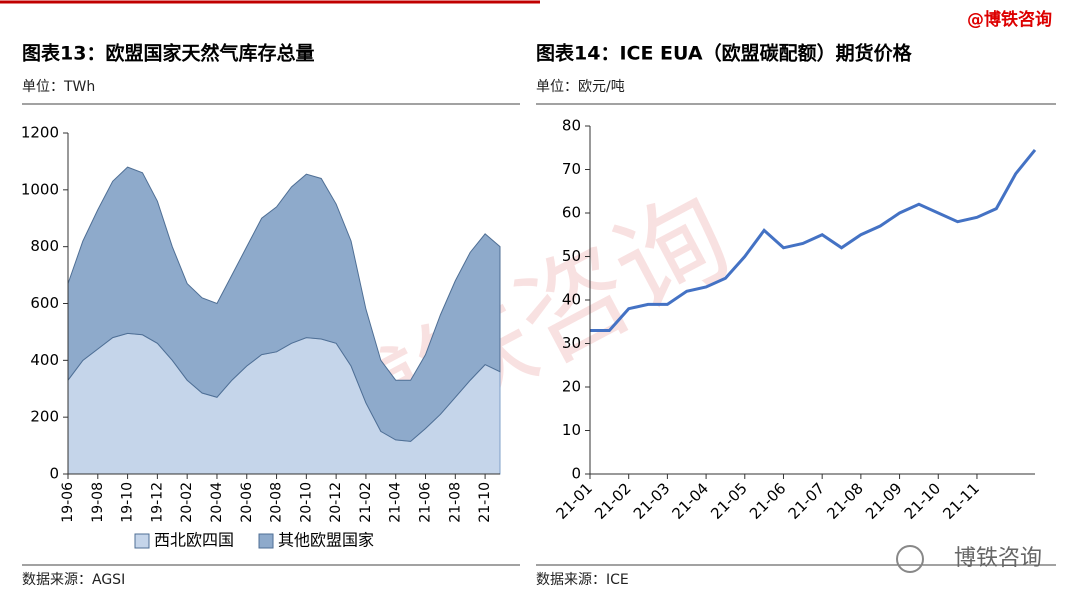 The height and width of the screenshot is (608, 1080). Describe the element at coordinates (571, 343) in the screenshot. I see `y-tick-label: 30` at that location.